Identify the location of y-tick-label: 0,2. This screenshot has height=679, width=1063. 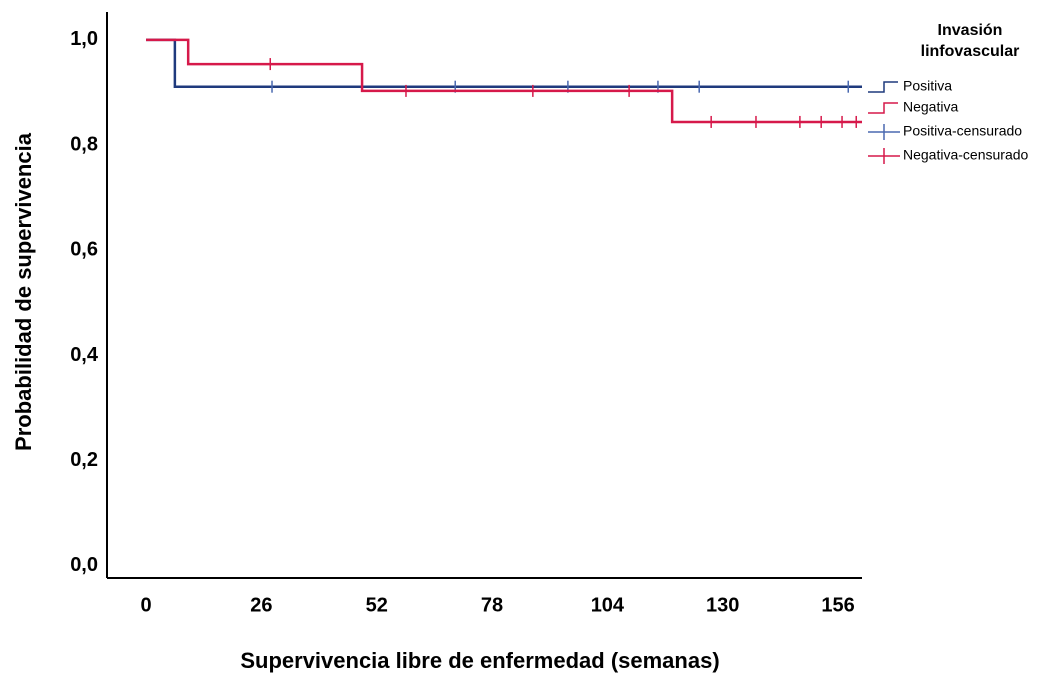
(84, 460).